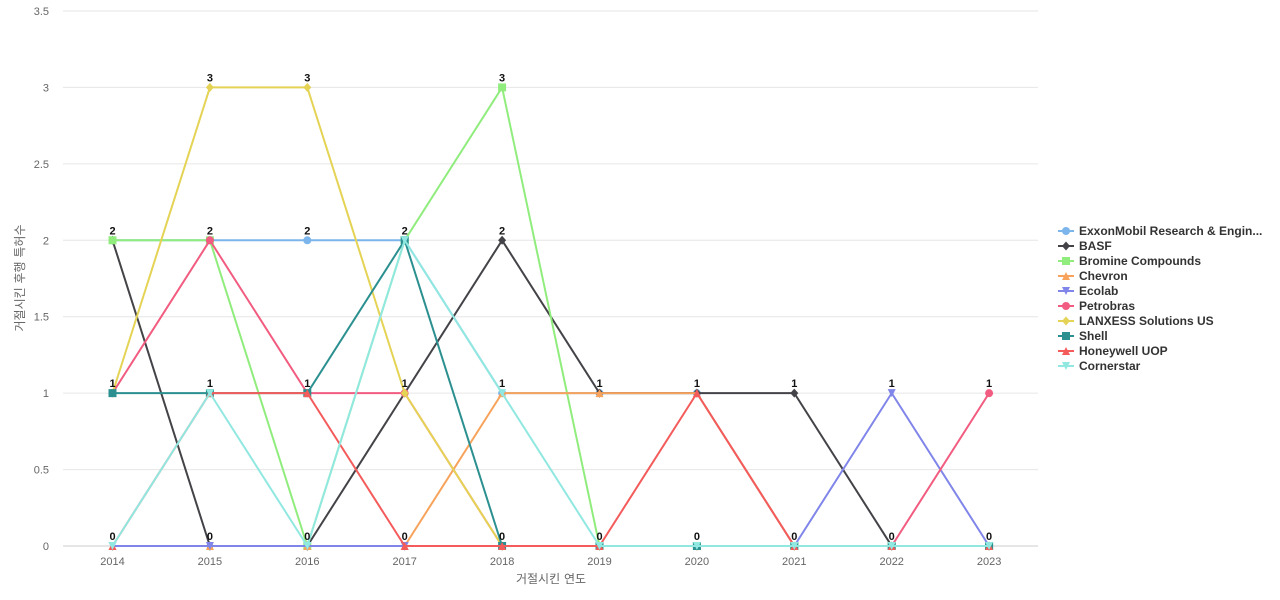  Describe the element at coordinates (502, 562) in the screenshot. I see `x-tick-label: 2018` at that location.